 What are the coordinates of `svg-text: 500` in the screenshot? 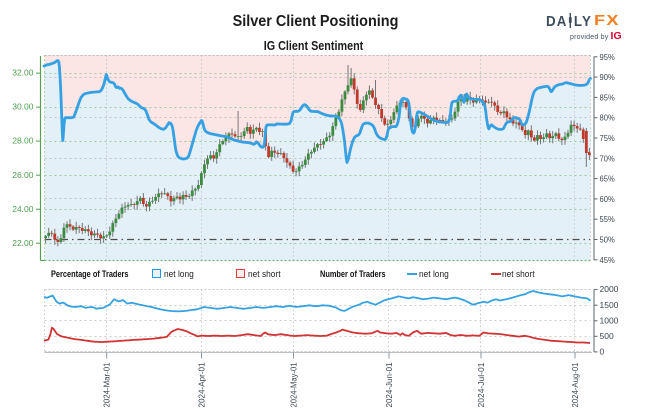 It's located at (607, 336).